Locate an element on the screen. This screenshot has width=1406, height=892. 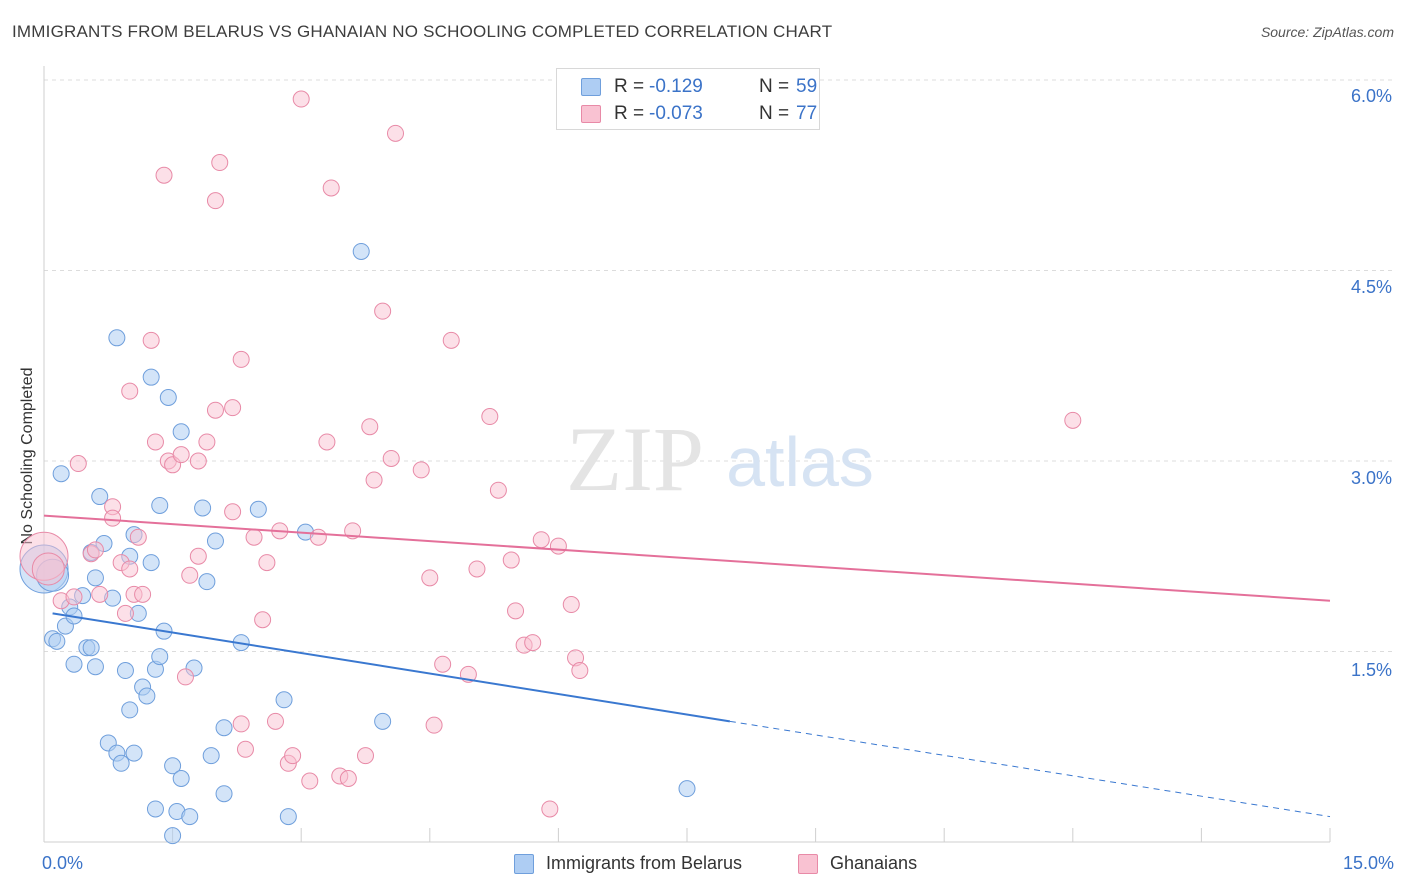
watermark-atlas: atlas is located at coordinates (800, 462).